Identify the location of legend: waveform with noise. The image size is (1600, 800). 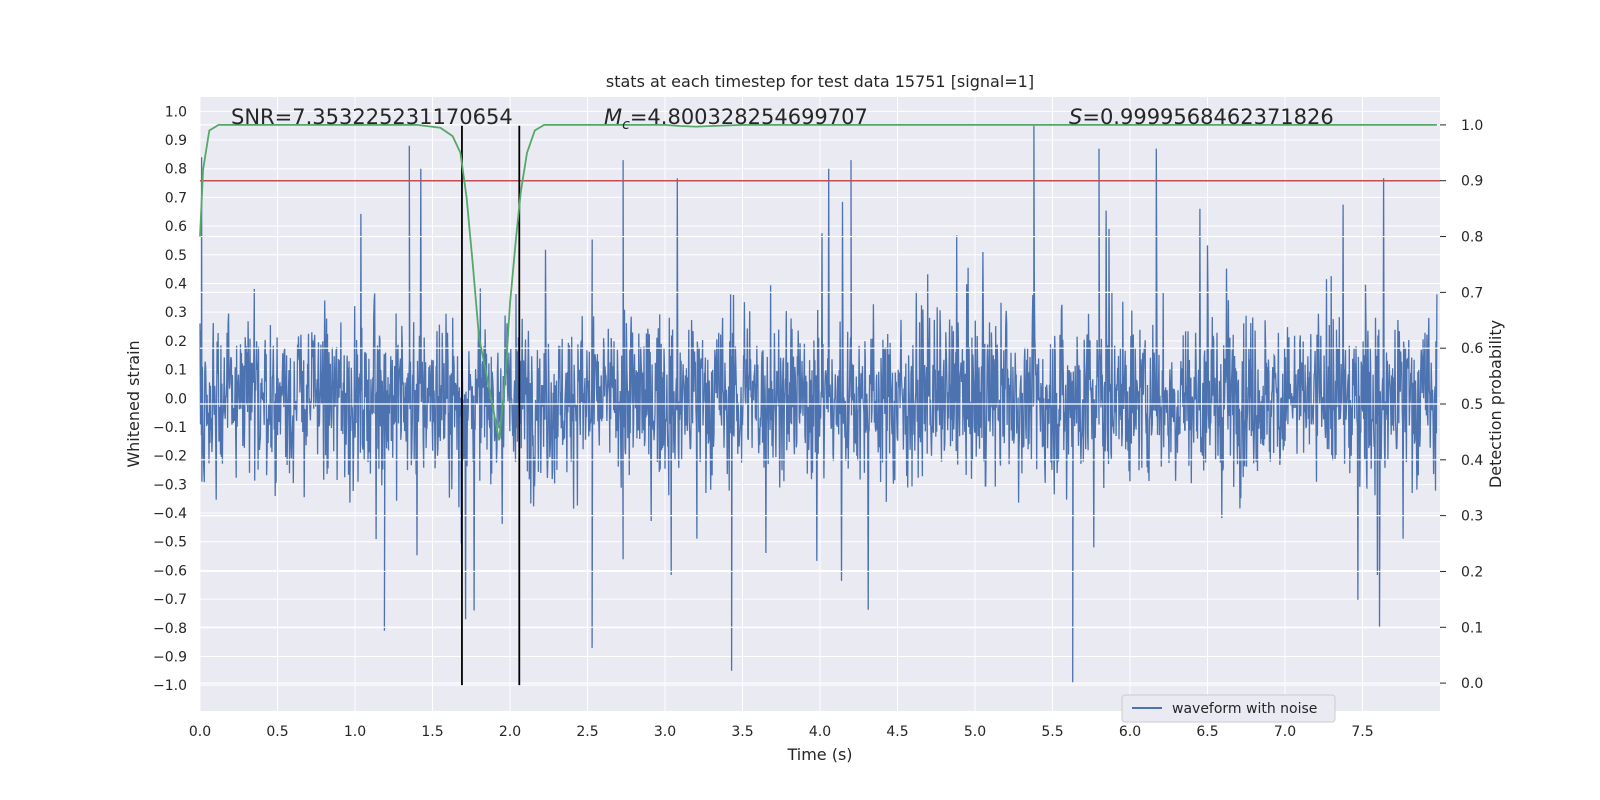
(1228, 708).